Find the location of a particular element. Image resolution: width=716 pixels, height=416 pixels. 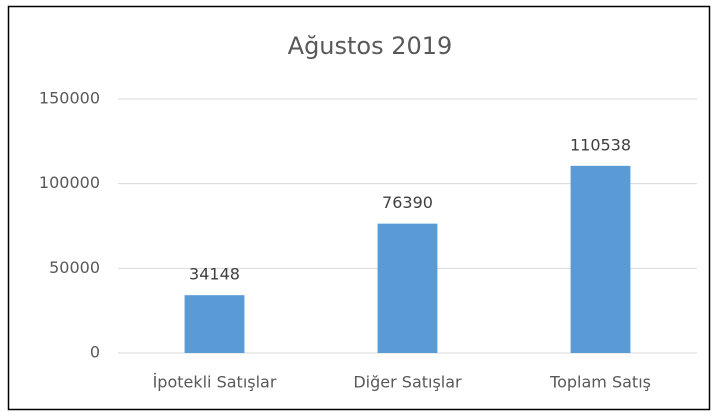

y-tick-label: 100000 is located at coordinates (69, 182).